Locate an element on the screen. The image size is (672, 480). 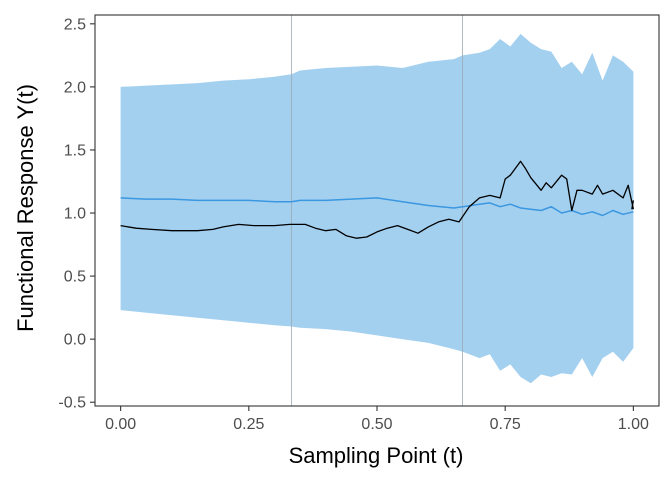
observed-curve-line is located at coordinates (377, 199).